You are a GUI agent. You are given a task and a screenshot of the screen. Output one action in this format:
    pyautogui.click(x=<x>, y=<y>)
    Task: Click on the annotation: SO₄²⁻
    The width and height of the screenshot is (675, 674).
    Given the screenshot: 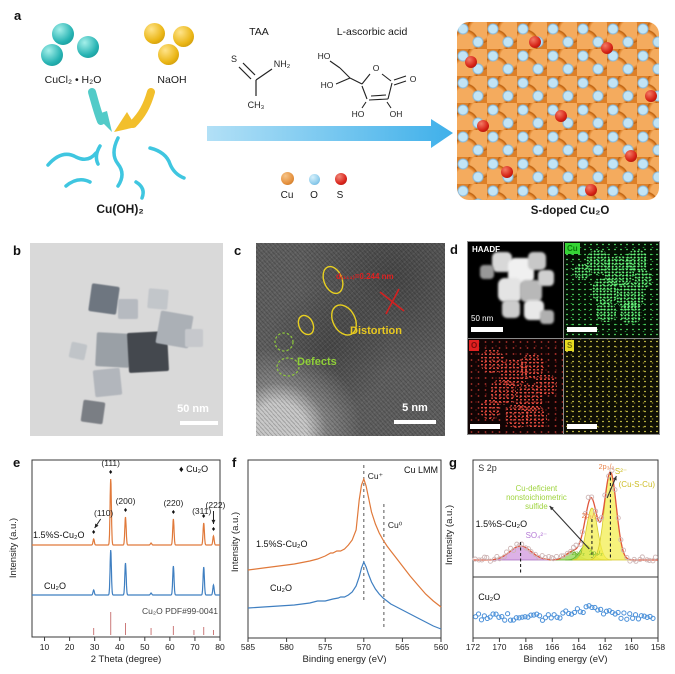 What is the action you would take?
    pyautogui.click(x=537, y=535)
    